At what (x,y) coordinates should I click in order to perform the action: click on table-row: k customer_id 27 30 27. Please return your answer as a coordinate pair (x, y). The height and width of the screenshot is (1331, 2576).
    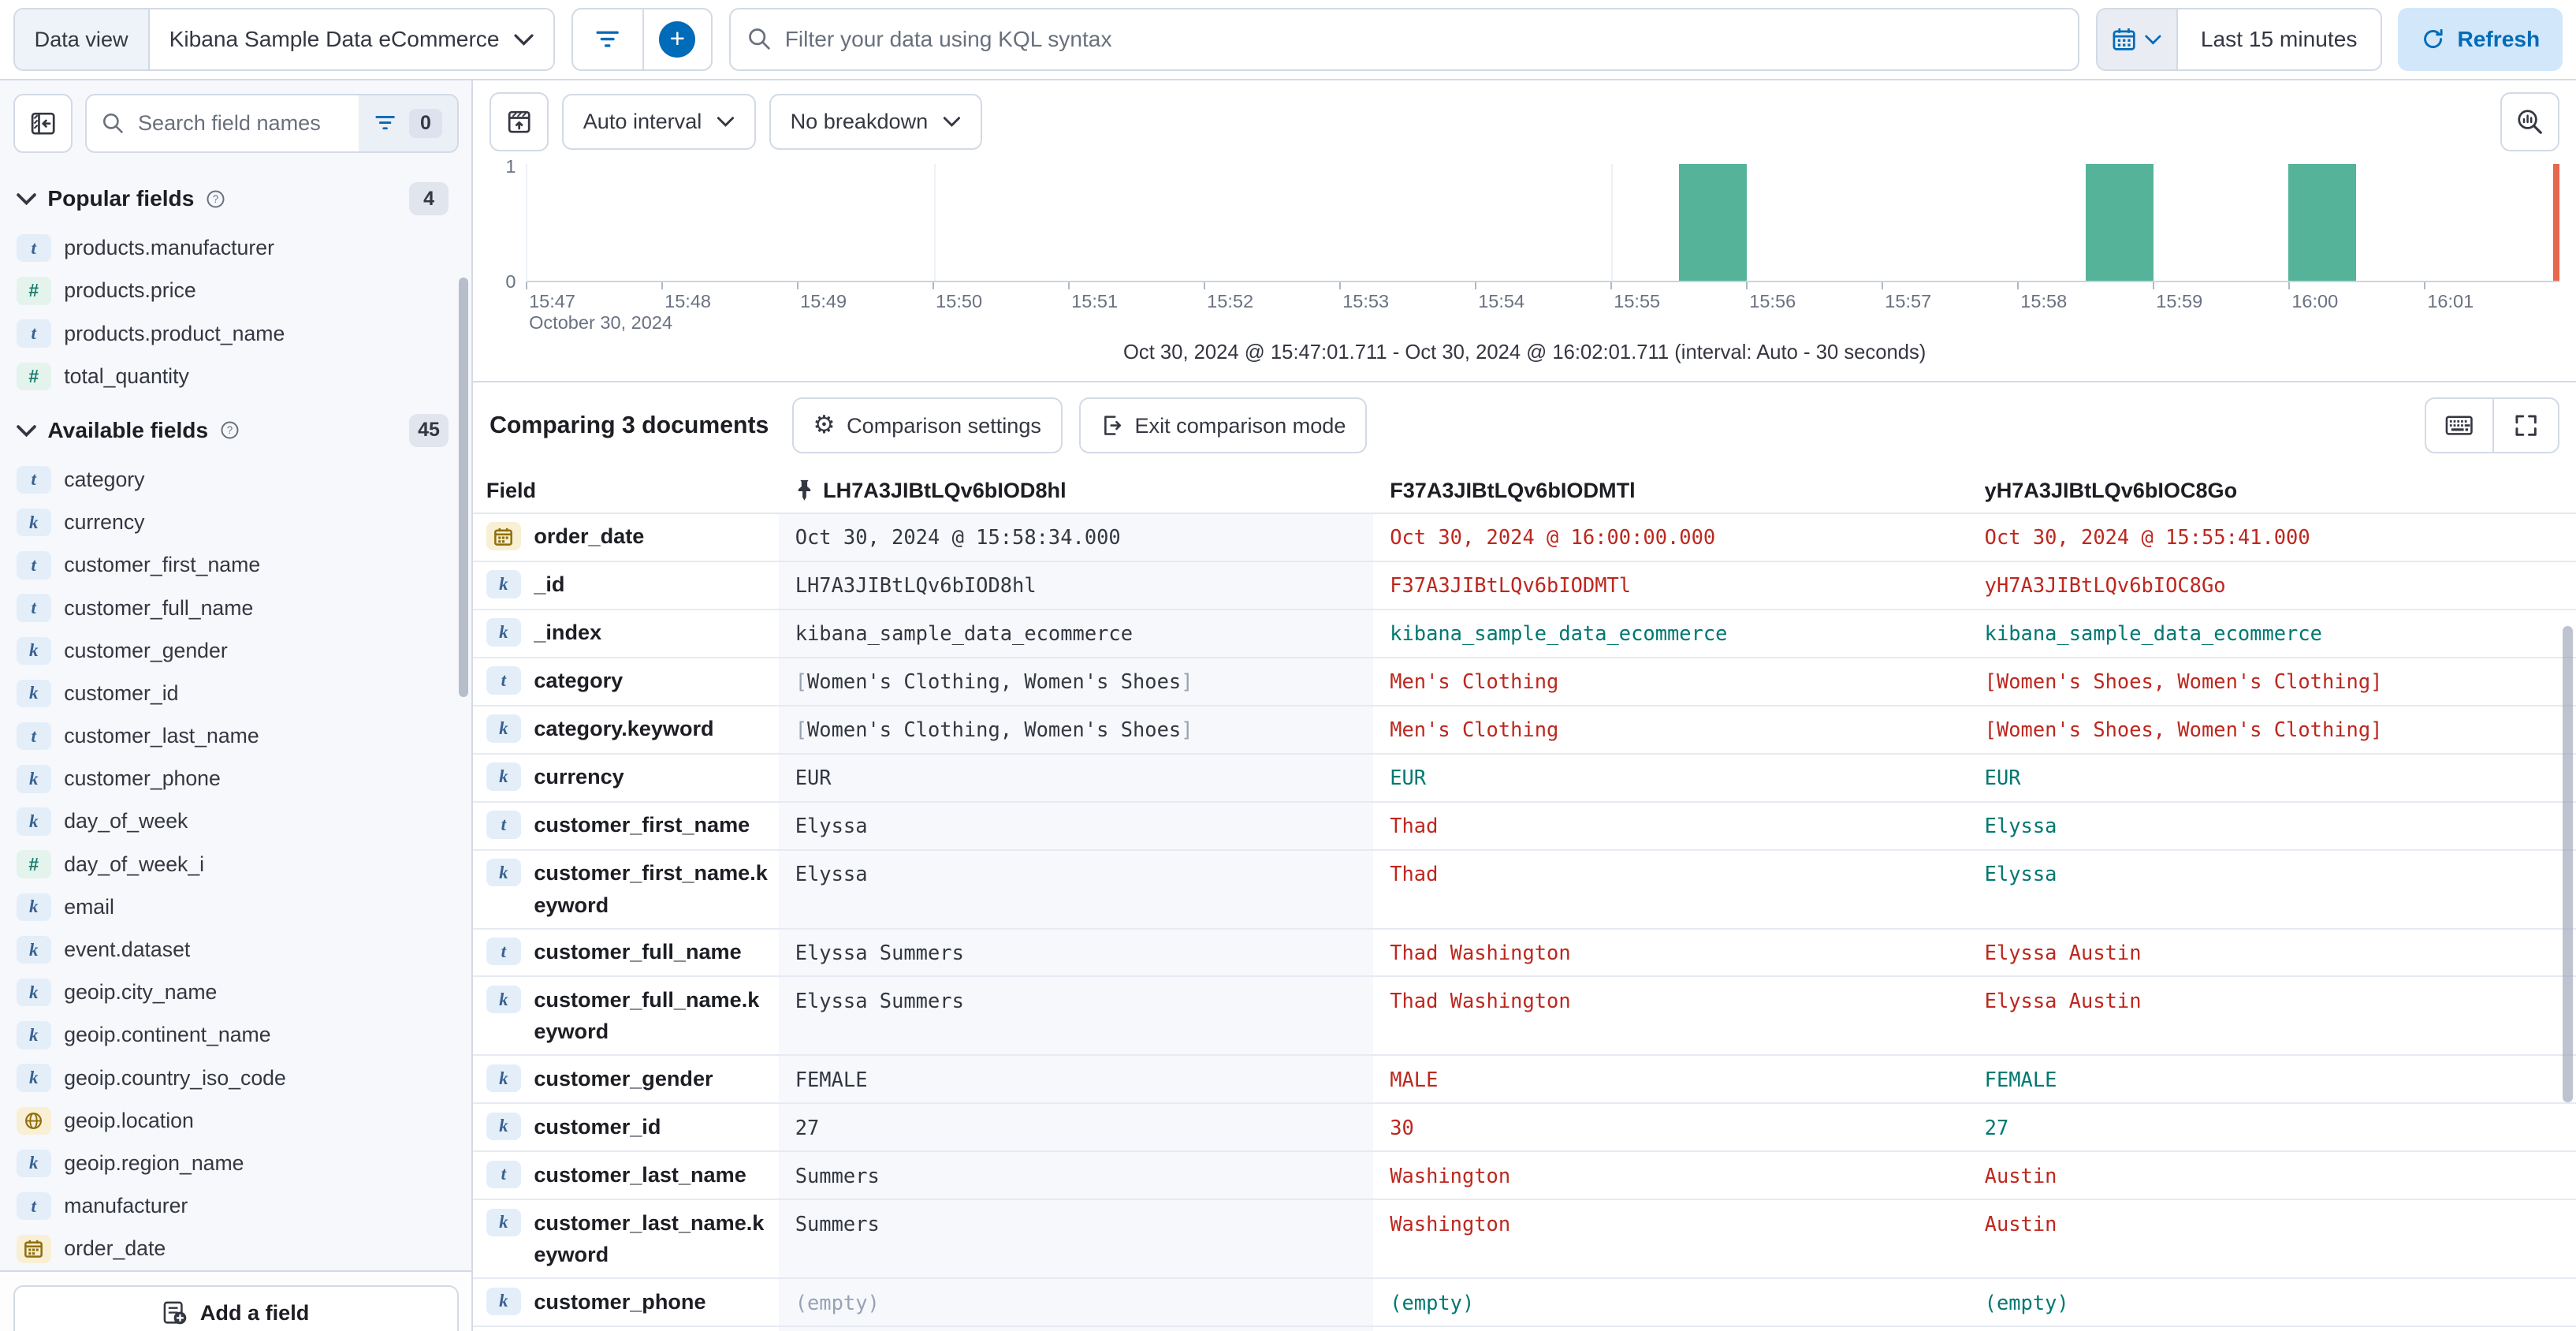
    Looking at the image, I should click on (1524, 1128).